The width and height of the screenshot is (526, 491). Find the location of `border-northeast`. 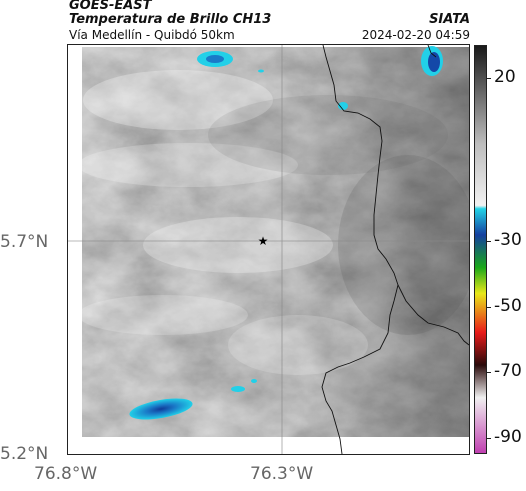

border-northeast is located at coordinates (432, 51).